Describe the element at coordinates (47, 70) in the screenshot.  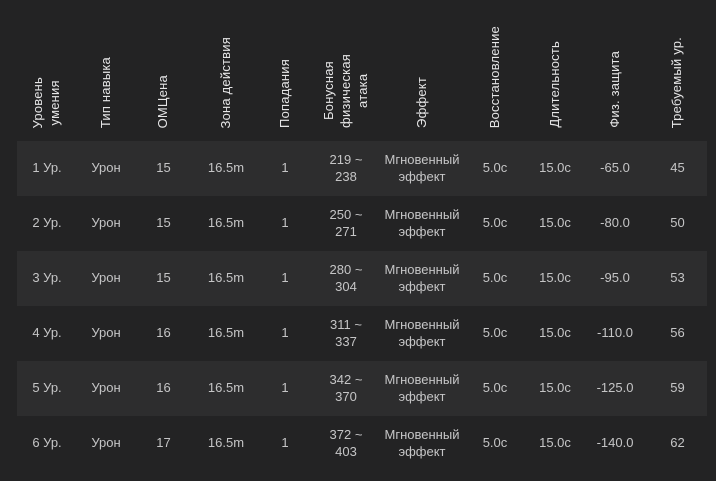
I see `column-header-skill-level: Уровень умения` at that location.